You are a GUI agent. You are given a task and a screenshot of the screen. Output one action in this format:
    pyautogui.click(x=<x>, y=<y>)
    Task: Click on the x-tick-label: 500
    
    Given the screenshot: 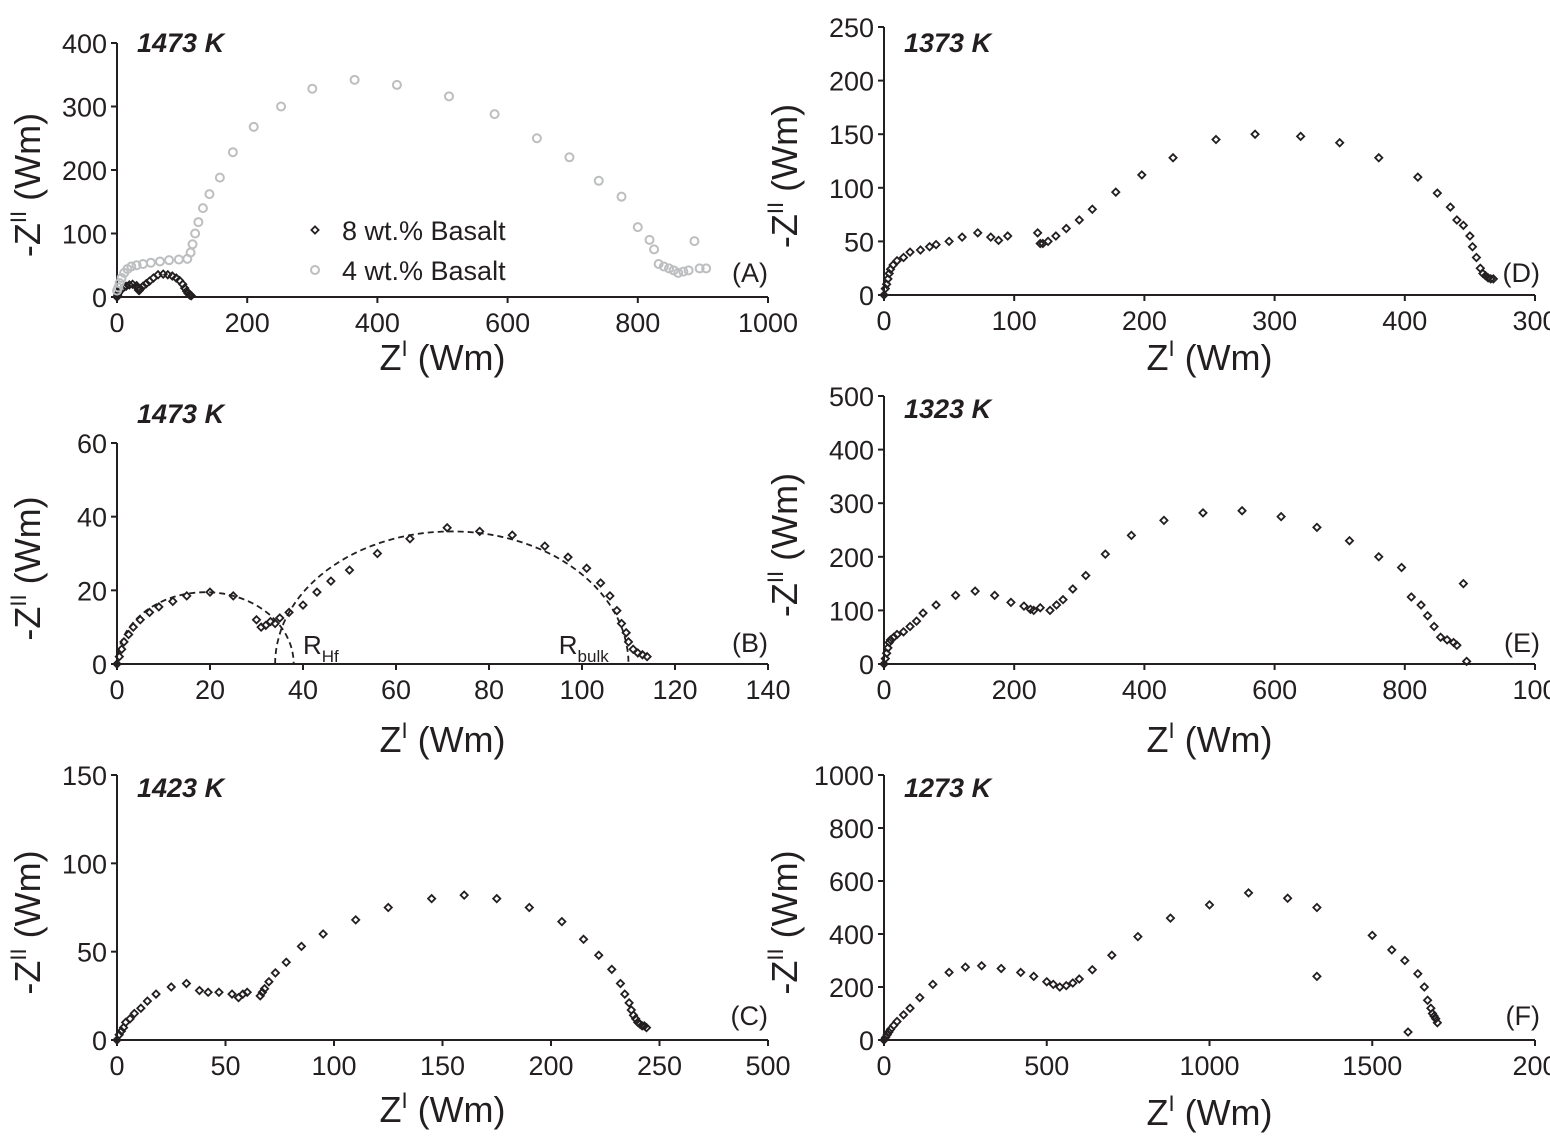 What is the action you would take?
    pyautogui.click(x=1046, y=1066)
    